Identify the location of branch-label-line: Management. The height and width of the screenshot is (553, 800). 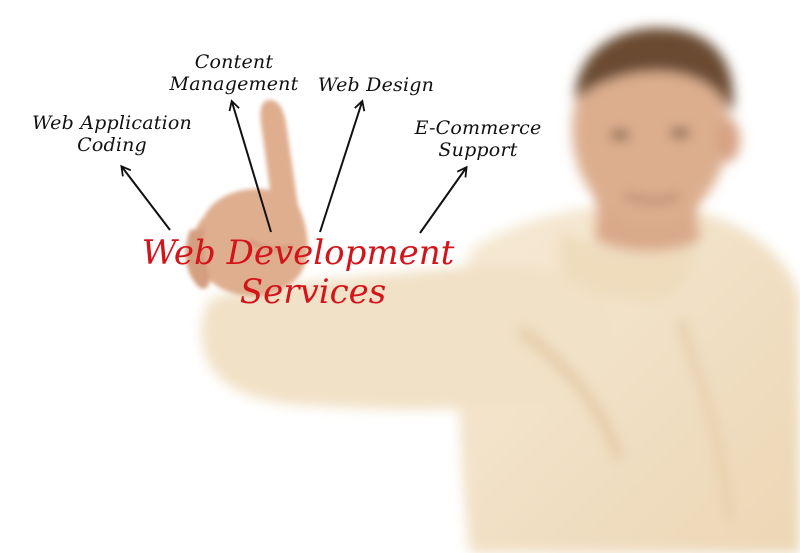
(234, 83).